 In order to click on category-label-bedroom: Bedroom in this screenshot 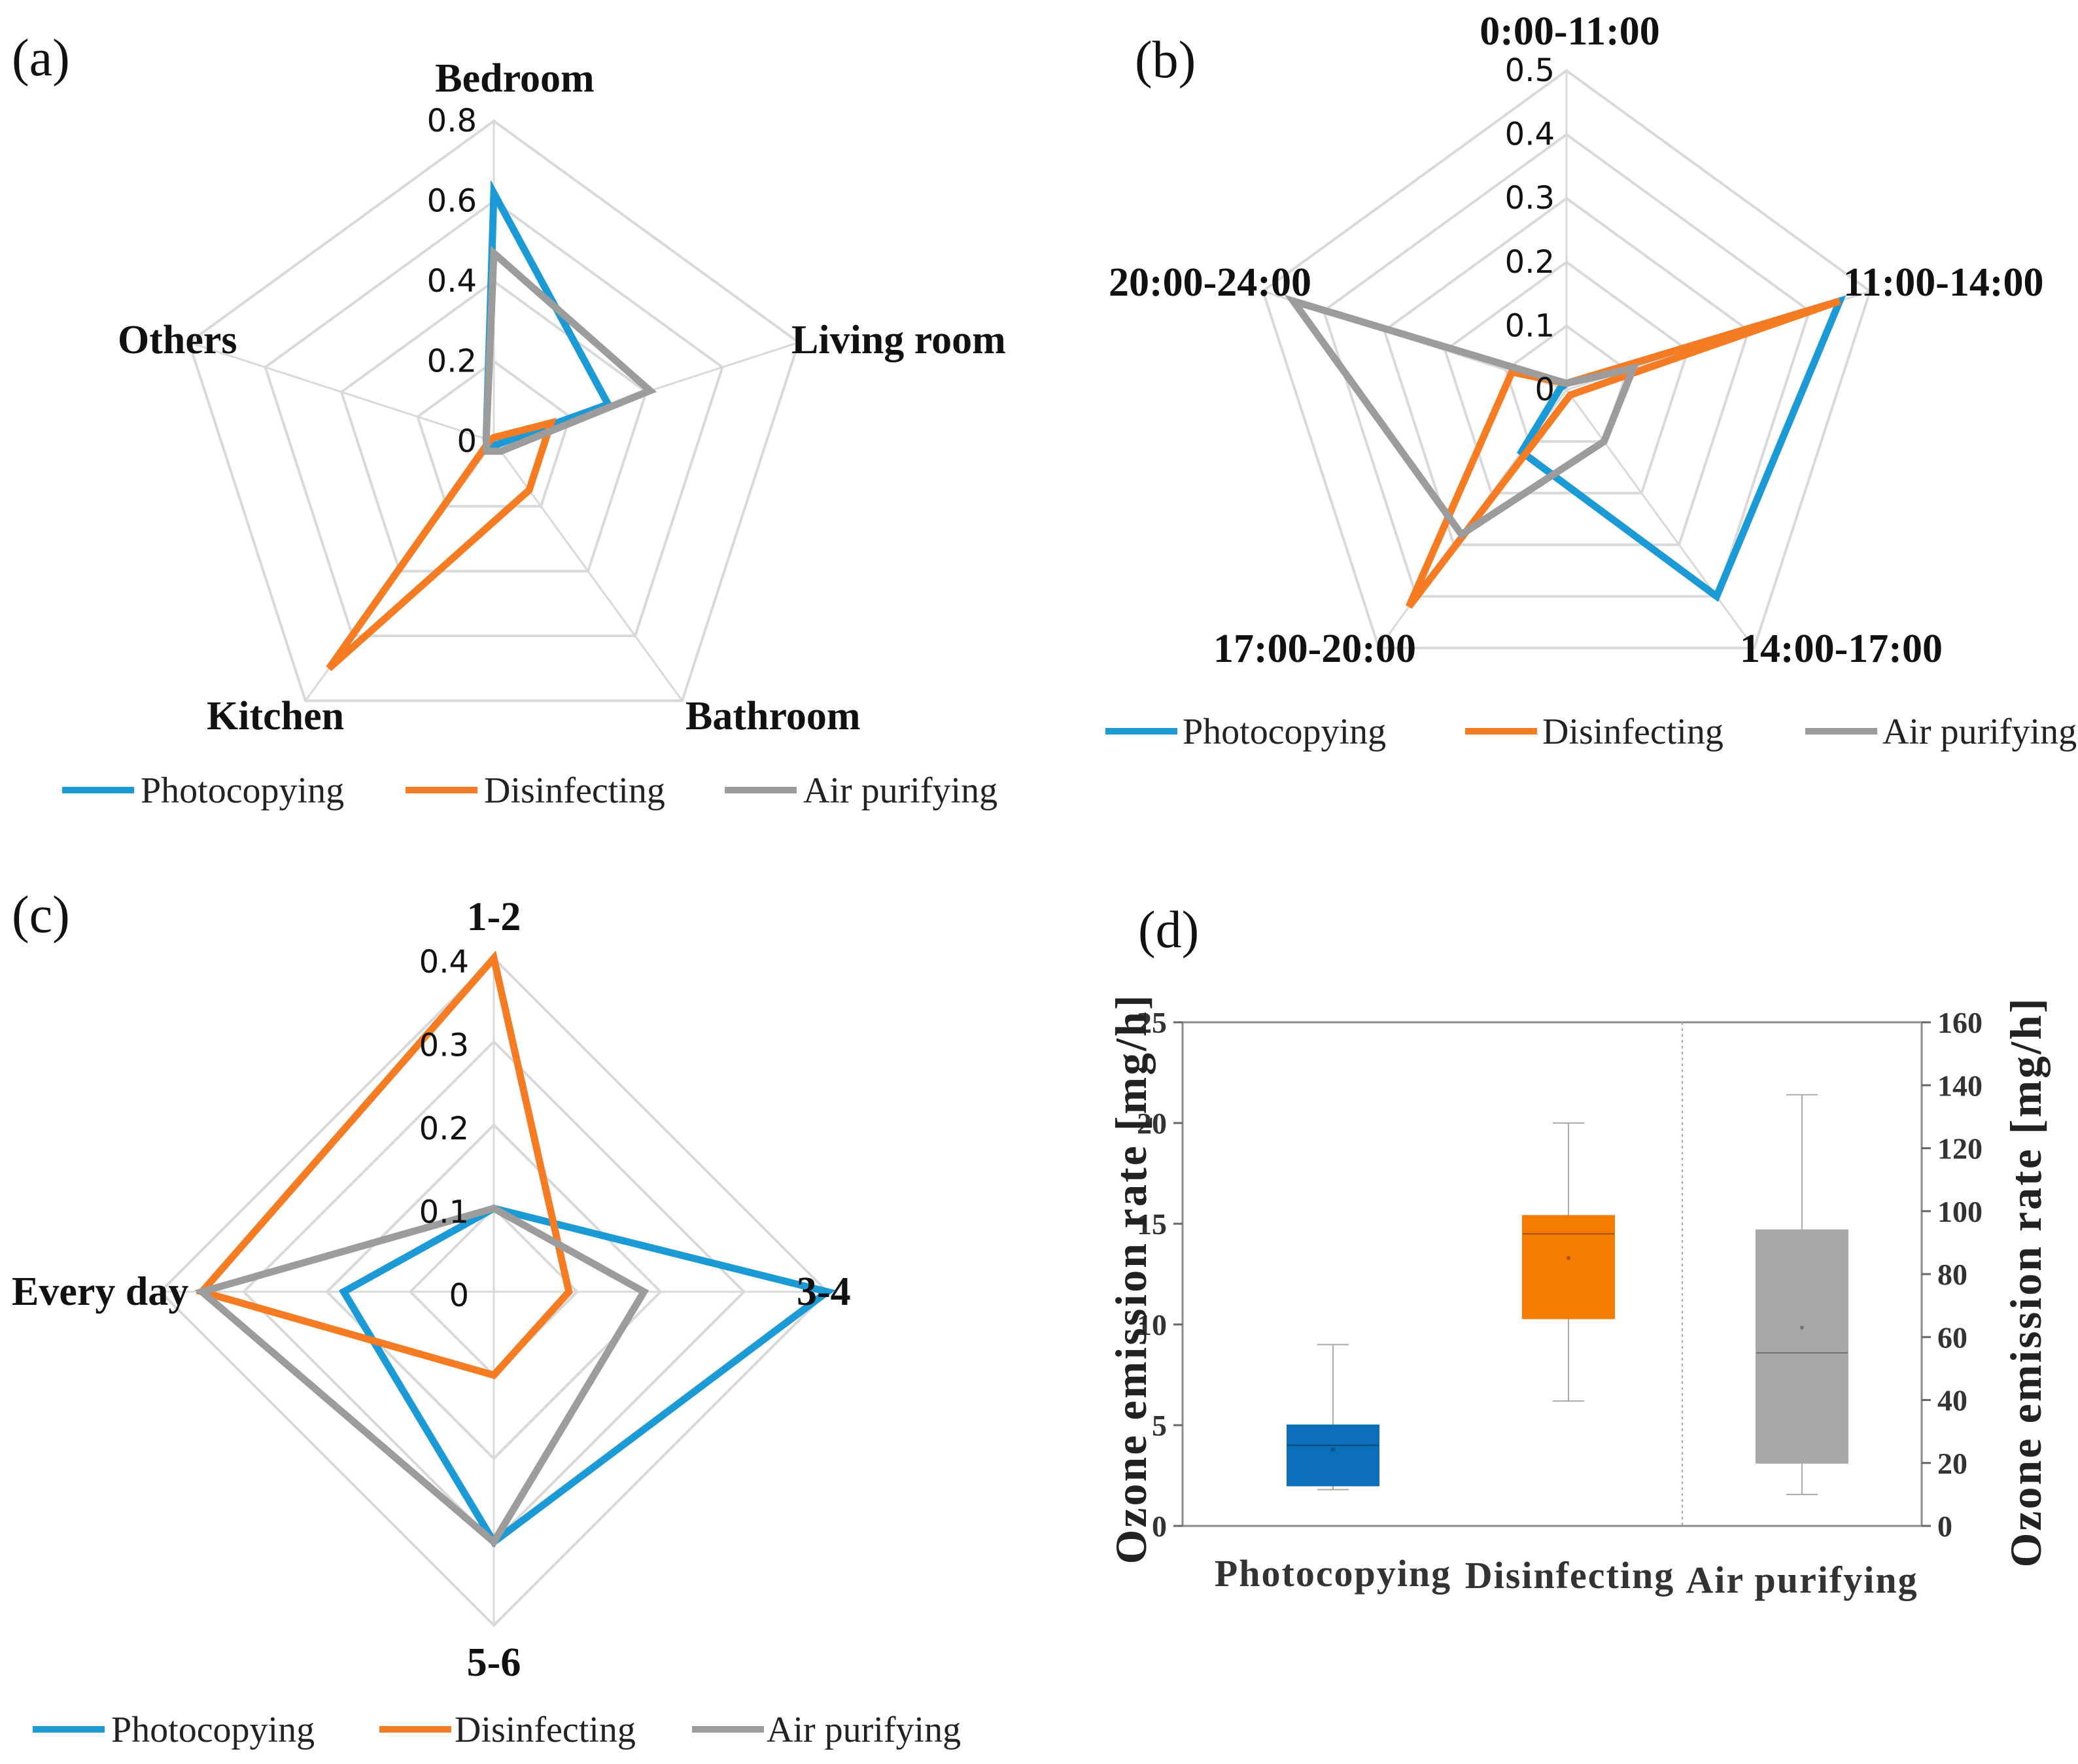, I will do `click(514, 79)`.